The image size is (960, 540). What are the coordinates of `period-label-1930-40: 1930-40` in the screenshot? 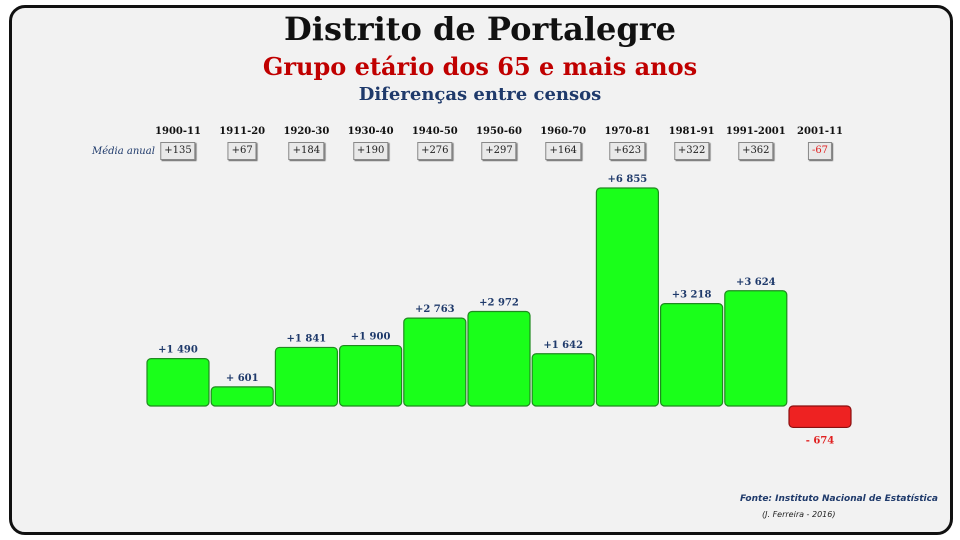 It's located at (370, 131).